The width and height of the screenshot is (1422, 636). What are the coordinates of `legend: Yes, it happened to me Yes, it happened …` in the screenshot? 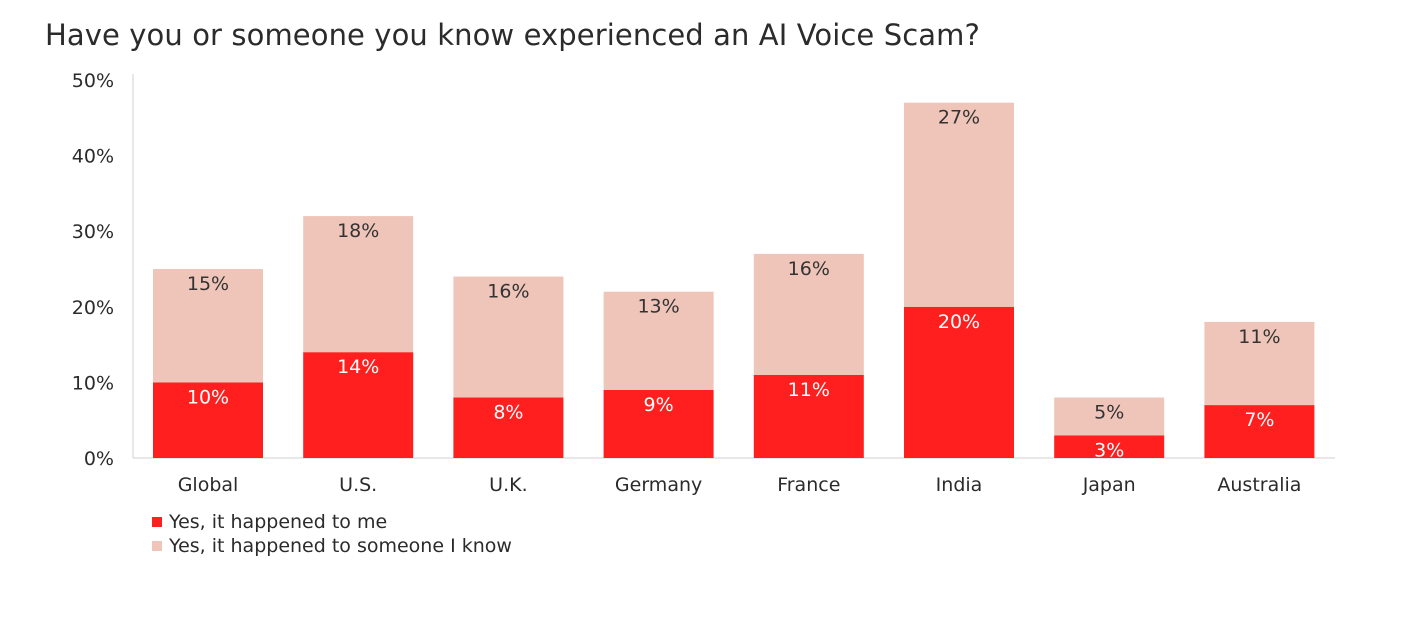 It's located at (332, 534).